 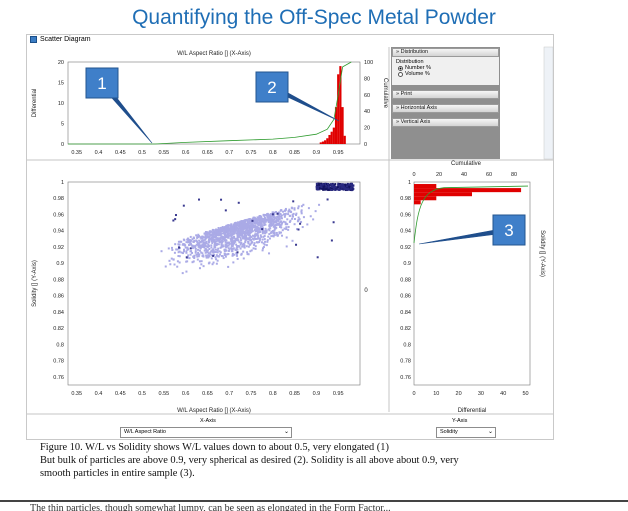 What do you see at coordinates (446, 74) in the screenshot?
I see `radio-volume-percent: Volume %` at bounding box center [446, 74].